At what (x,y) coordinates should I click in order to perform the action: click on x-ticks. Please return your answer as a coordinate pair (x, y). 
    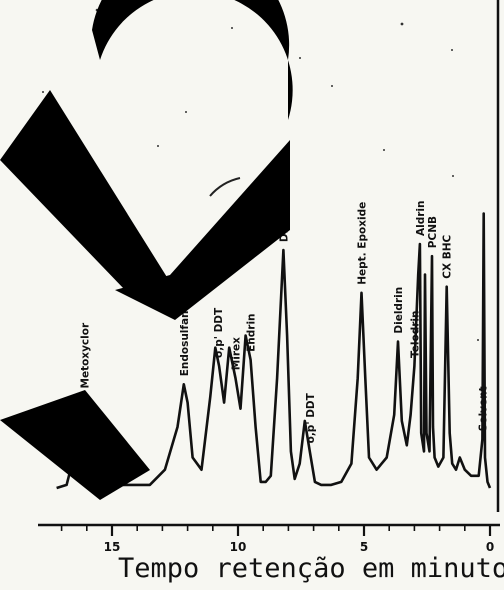
    Looking at the image, I should click on (276, 530).